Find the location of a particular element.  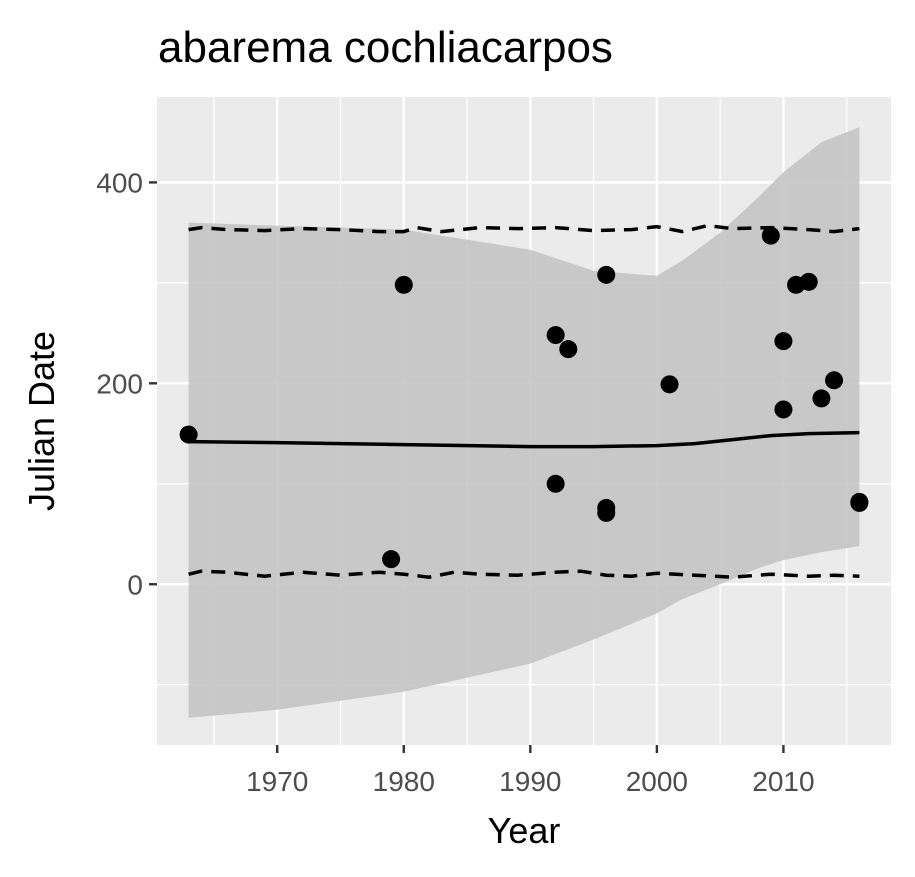

x-axis: 1970 1980 1990 2000 2010 is located at coordinates (530, 771).